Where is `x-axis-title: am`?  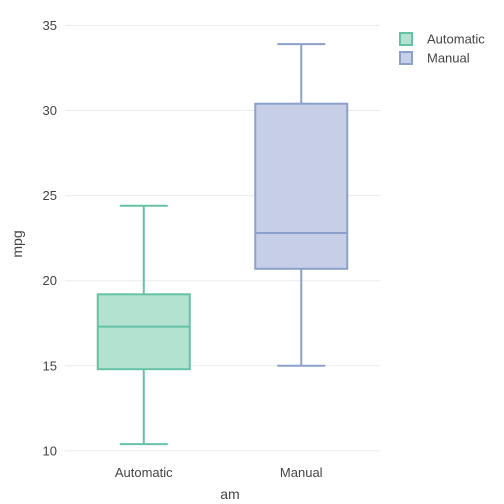
x-axis-title: am is located at coordinates (229, 494).